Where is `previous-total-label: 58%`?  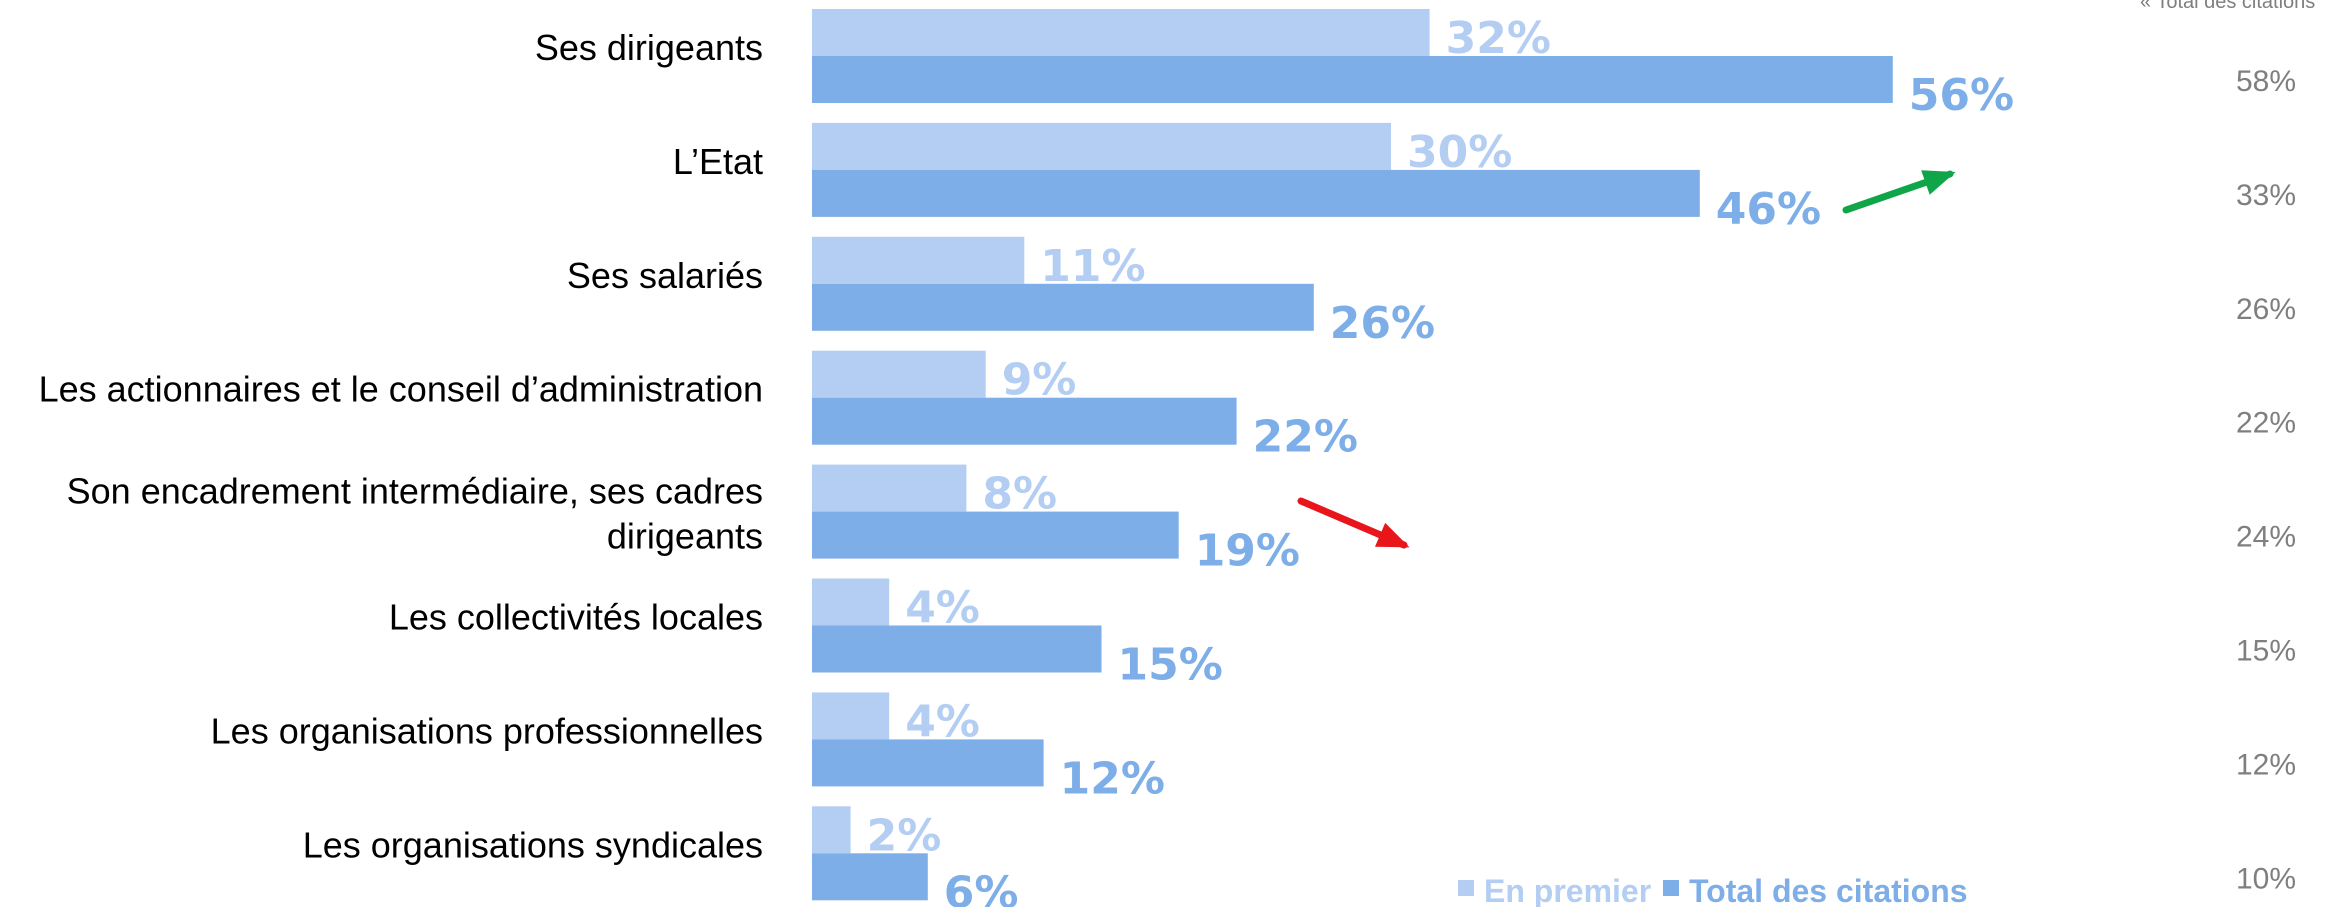 previous-total-label: 58% is located at coordinates (2266, 81).